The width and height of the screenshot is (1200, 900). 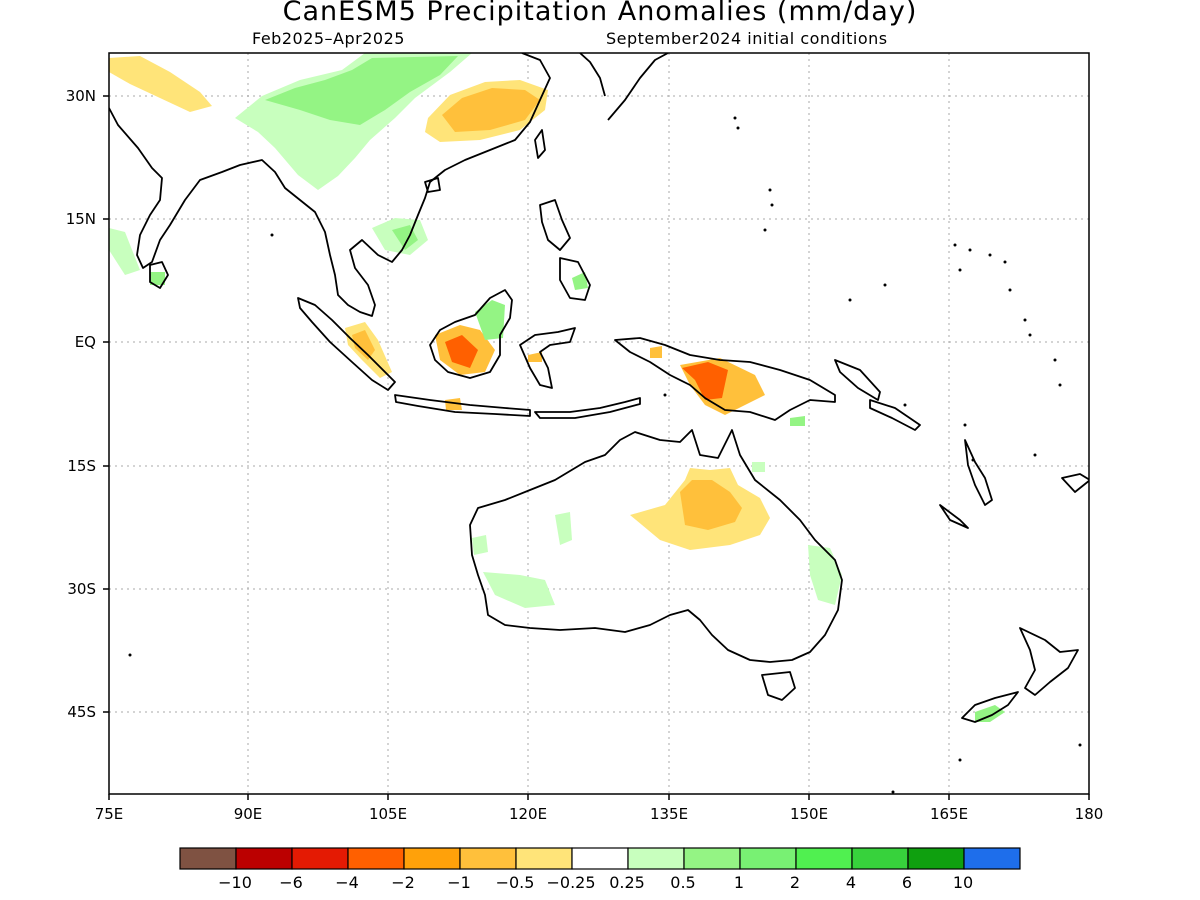 What do you see at coordinates (587, 408) in the screenshot?
I see `coast-lesser-sunda` at bounding box center [587, 408].